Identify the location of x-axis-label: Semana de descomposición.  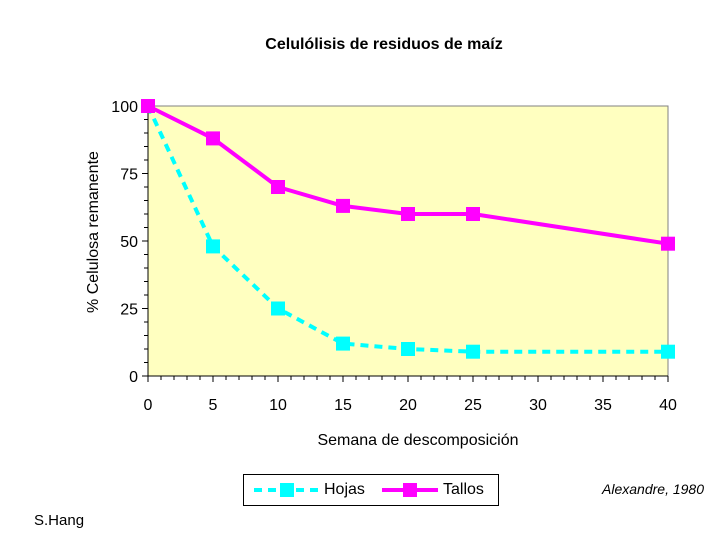
(417, 440).